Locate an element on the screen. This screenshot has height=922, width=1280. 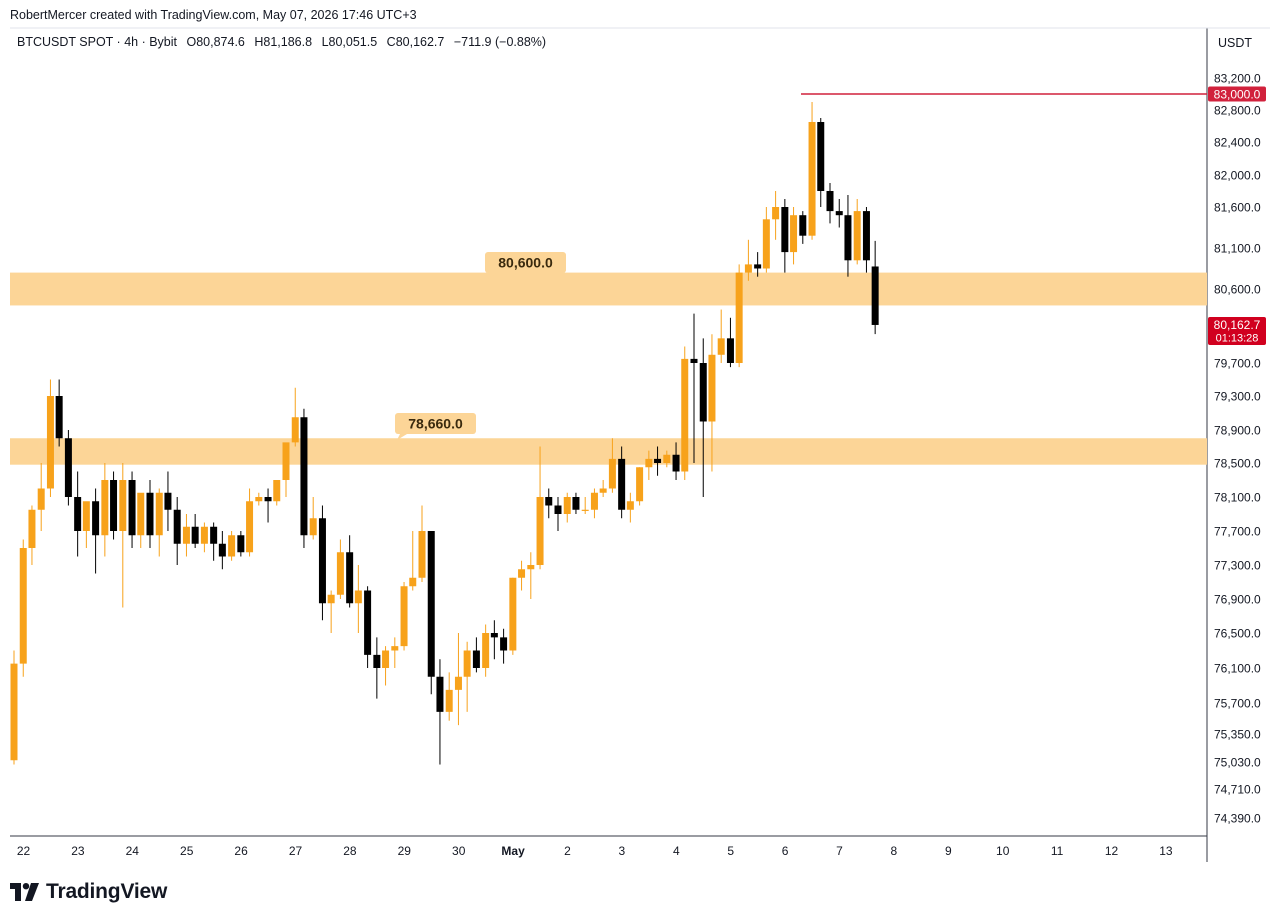
time-tick-label: 23 is located at coordinates (78, 851).